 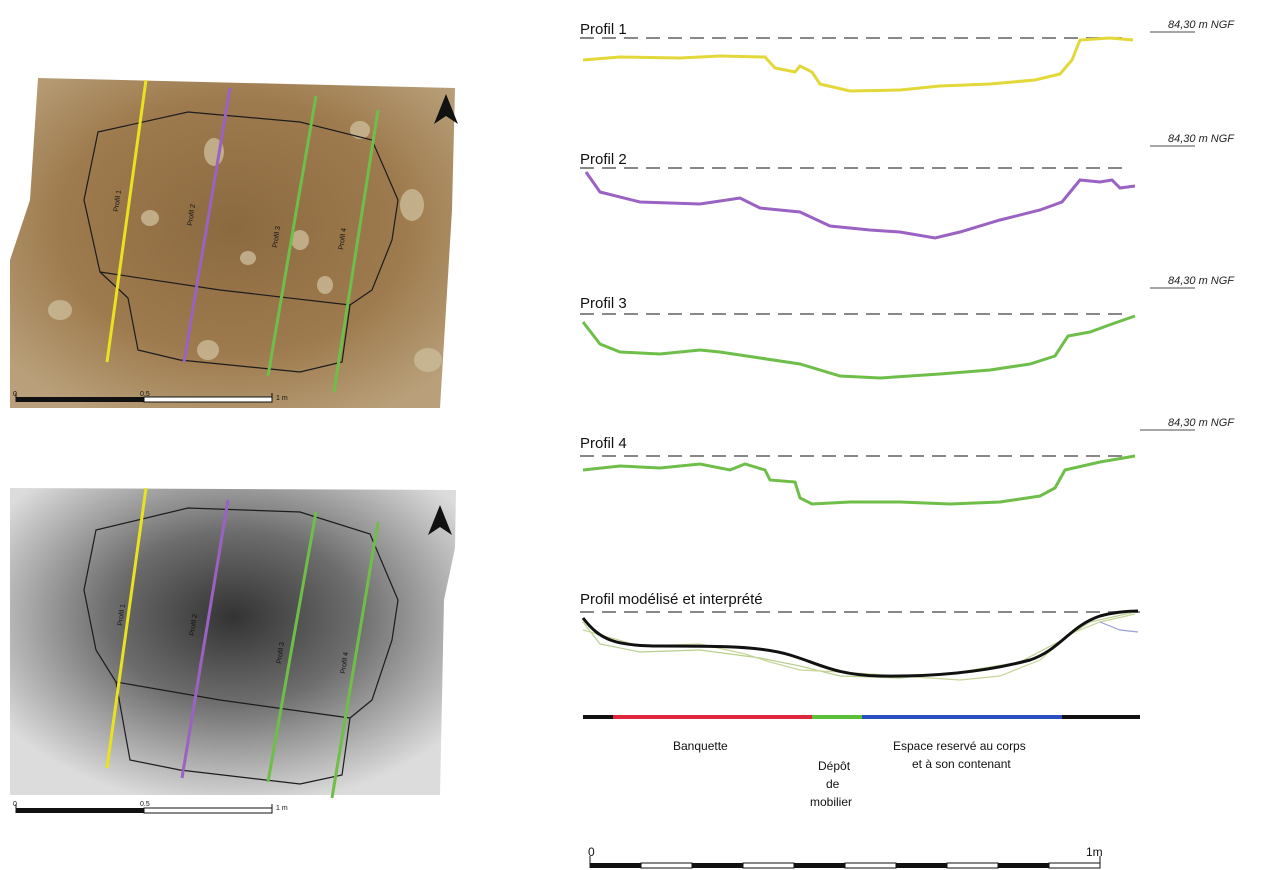 What do you see at coordinates (603, 29) in the screenshot?
I see `profile-1-title: Profil 1` at bounding box center [603, 29].